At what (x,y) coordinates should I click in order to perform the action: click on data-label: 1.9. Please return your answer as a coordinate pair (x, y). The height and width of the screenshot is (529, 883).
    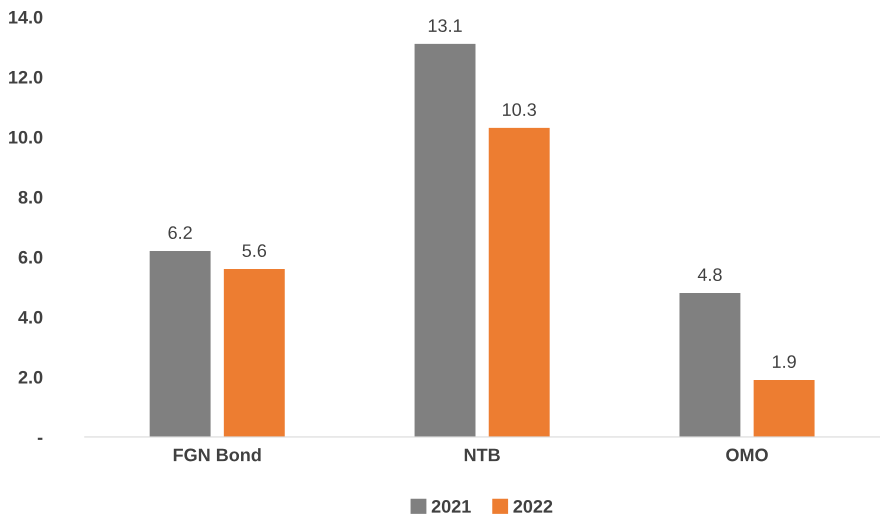
    Looking at the image, I should click on (784, 361).